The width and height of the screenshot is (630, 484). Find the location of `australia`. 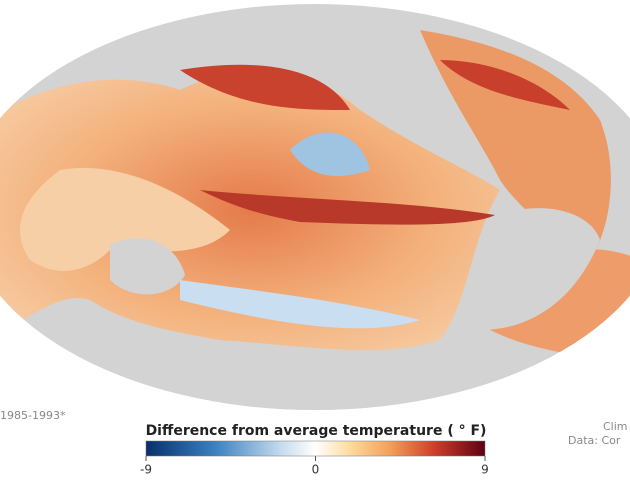

australia is located at coordinates (147, 266).